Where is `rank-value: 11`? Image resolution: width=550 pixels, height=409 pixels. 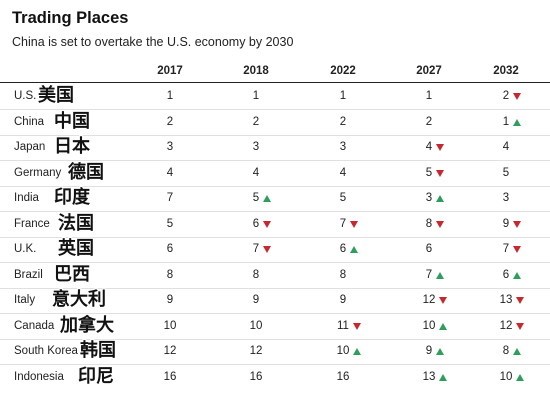 rank-value: 11 is located at coordinates (343, 325).